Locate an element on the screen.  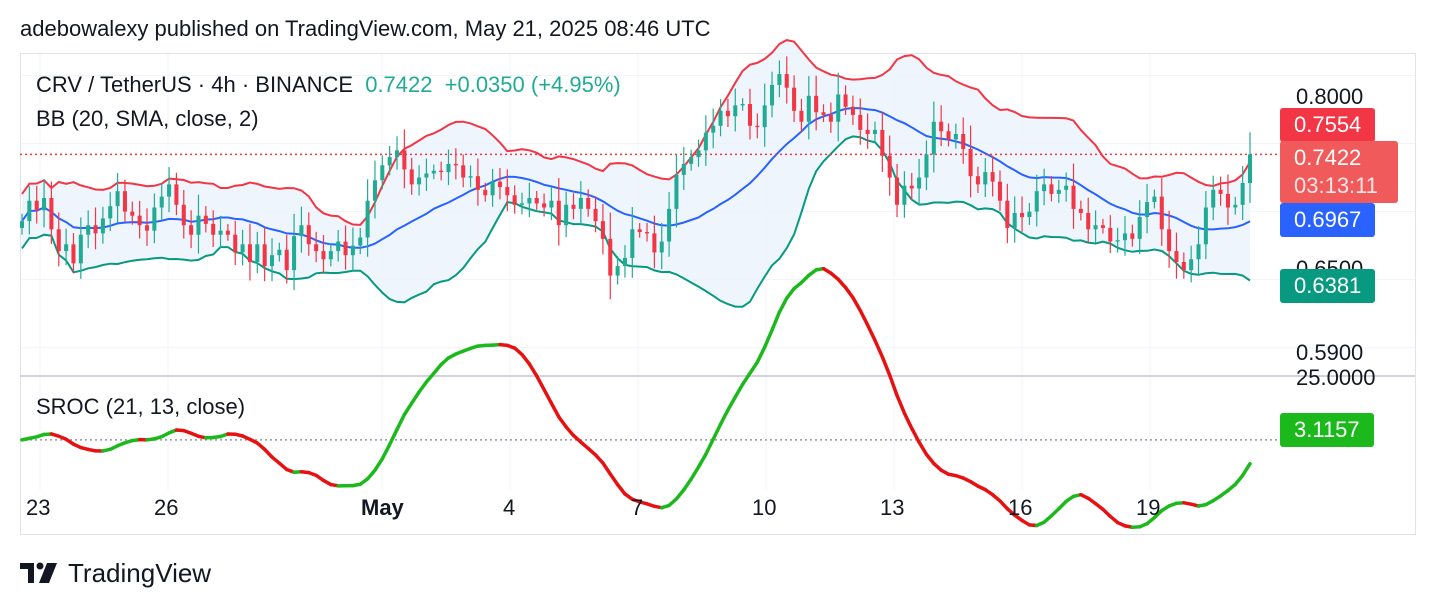
tradingview-brand: TradingView is located at coordinates (140, 572).